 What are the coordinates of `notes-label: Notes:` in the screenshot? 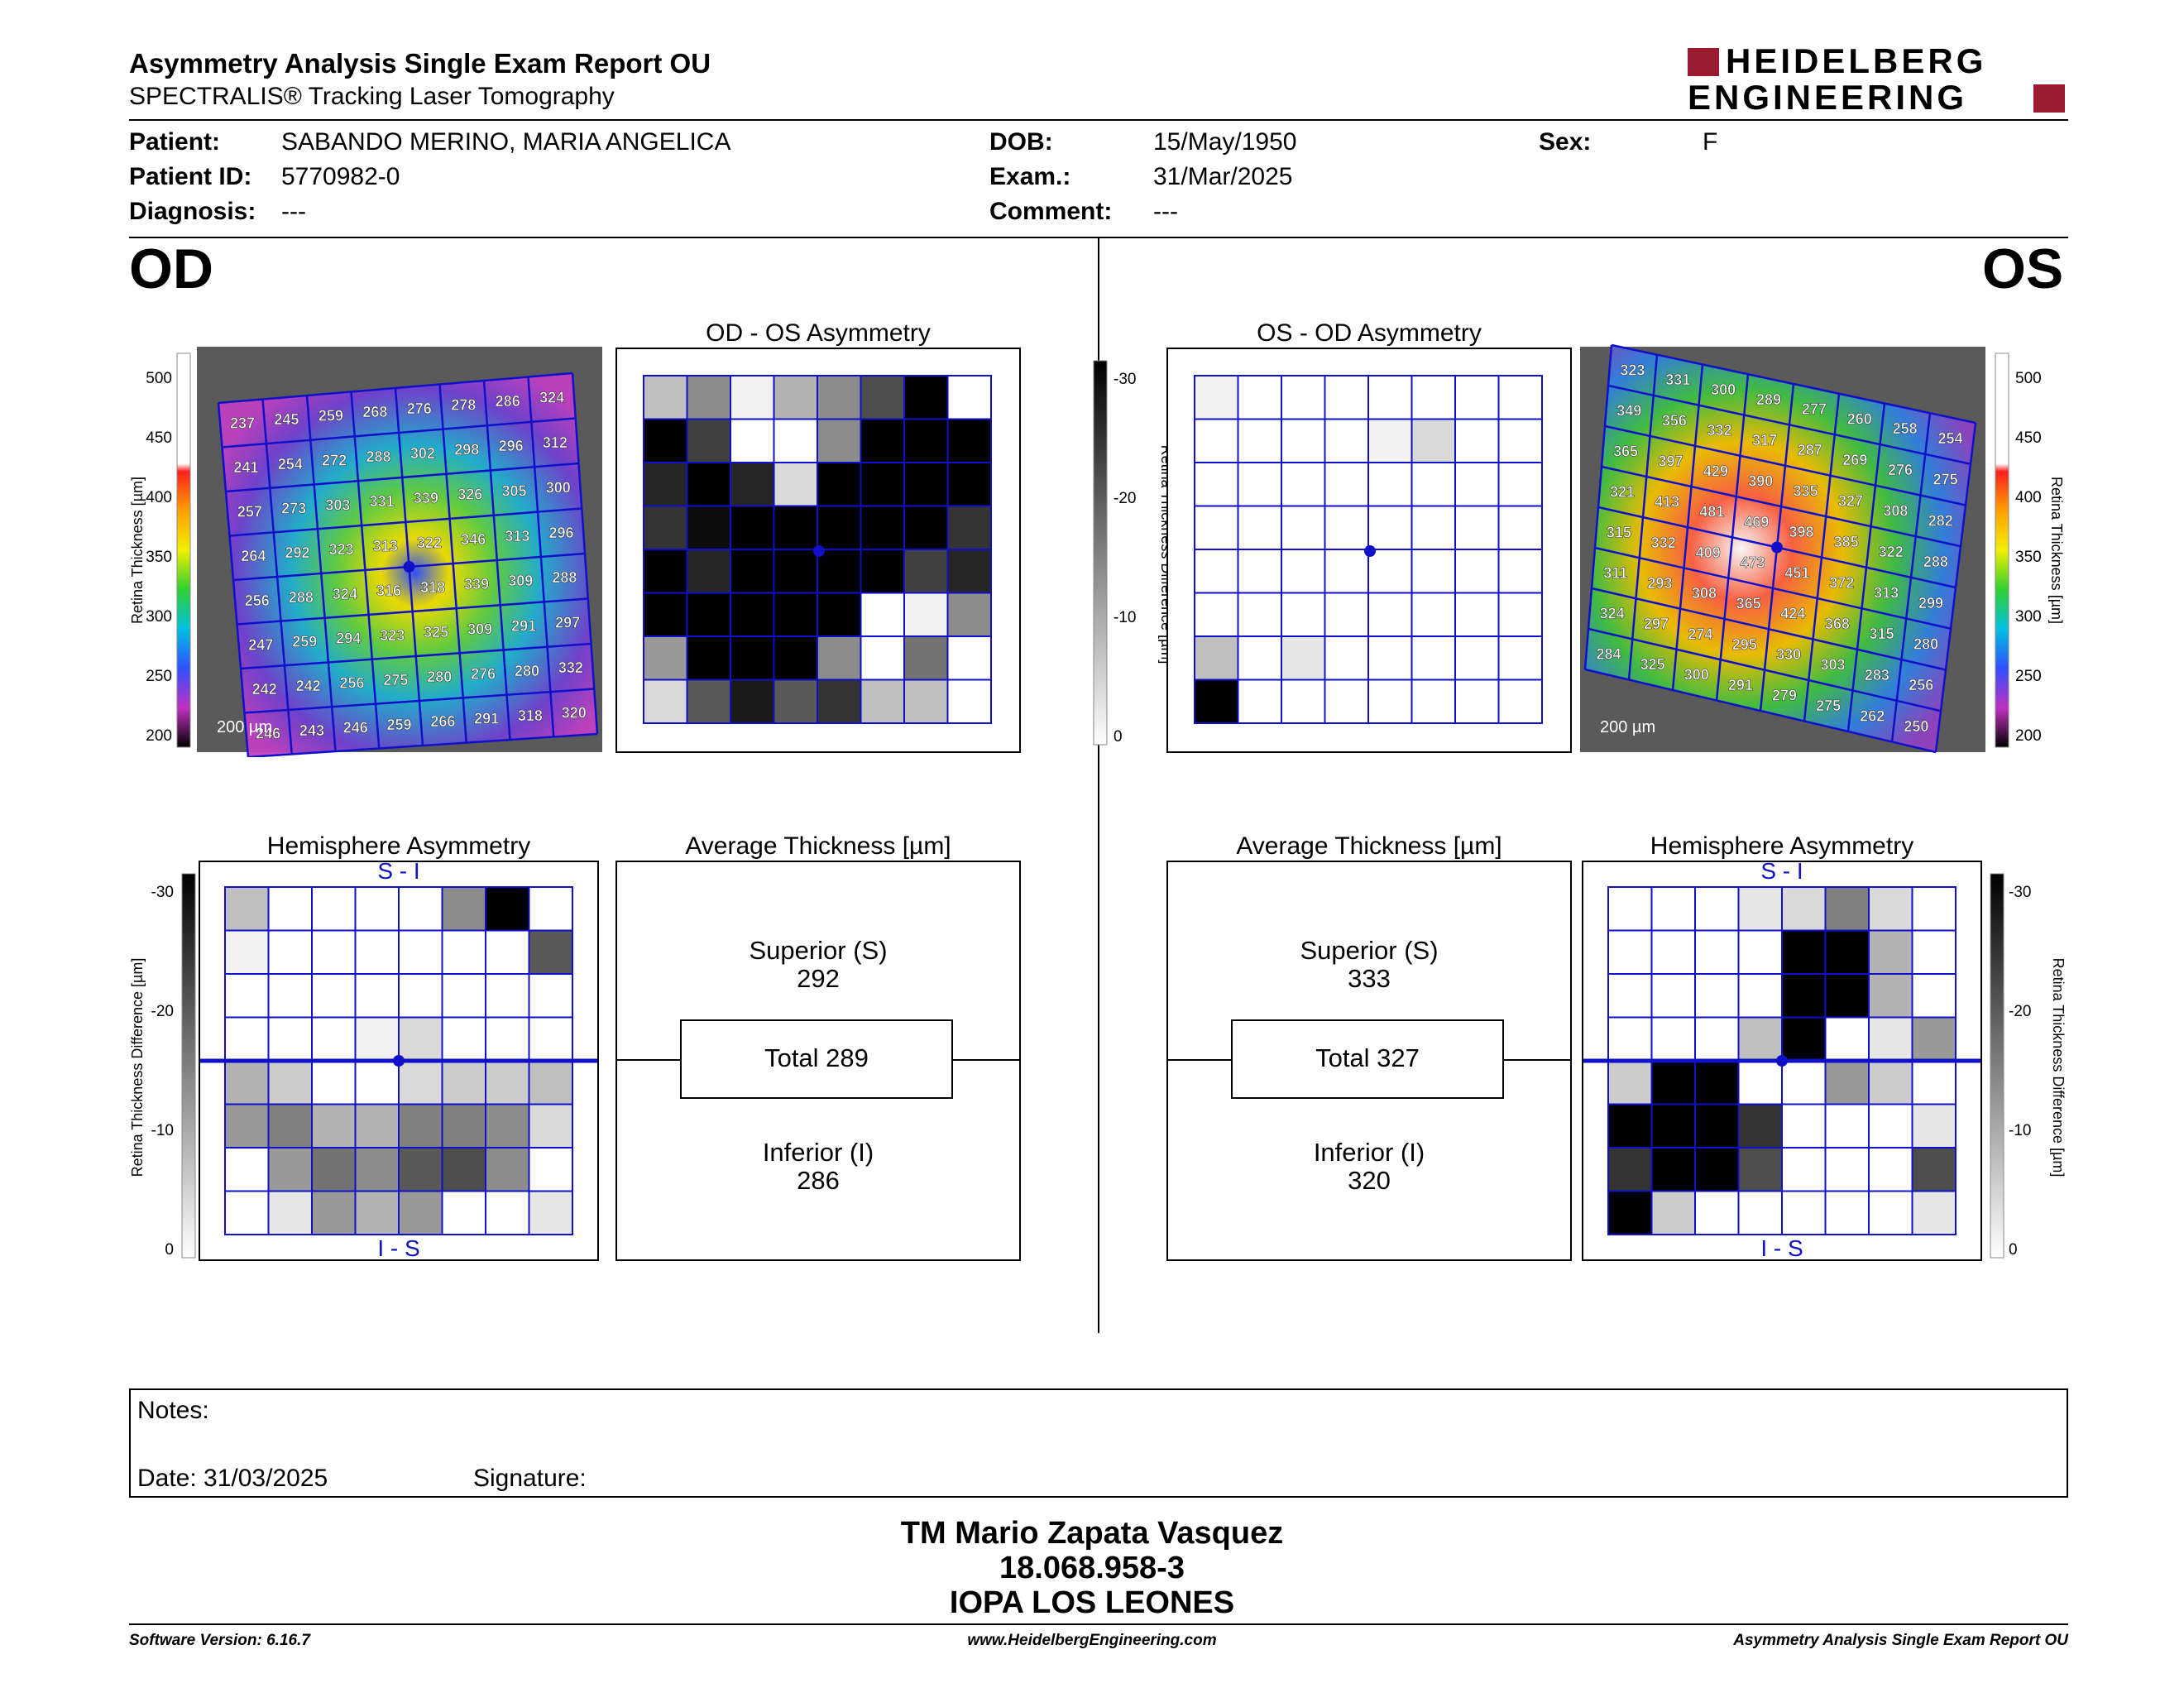 It's located at (173, 1410).